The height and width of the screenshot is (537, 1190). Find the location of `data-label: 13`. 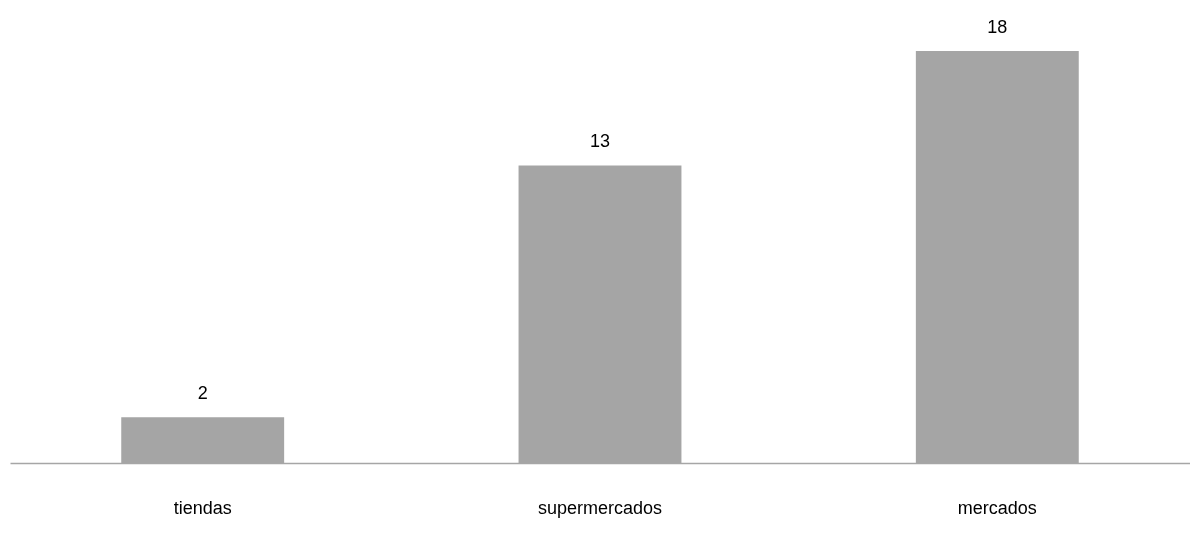

data-label: 13 is located at coordinates (600, 141).